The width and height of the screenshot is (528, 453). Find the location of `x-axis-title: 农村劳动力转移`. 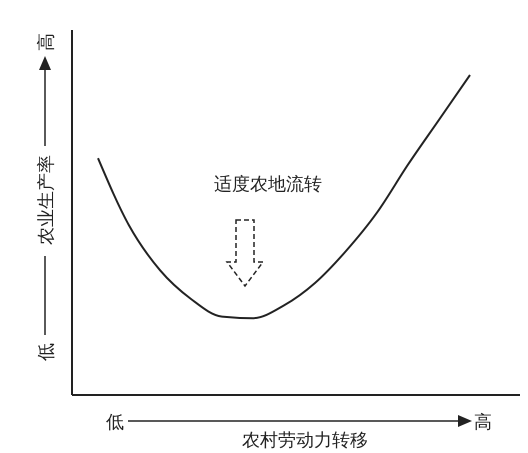

x-axis-title: 农村劳动力转移 is located at coordinates (305, 440).